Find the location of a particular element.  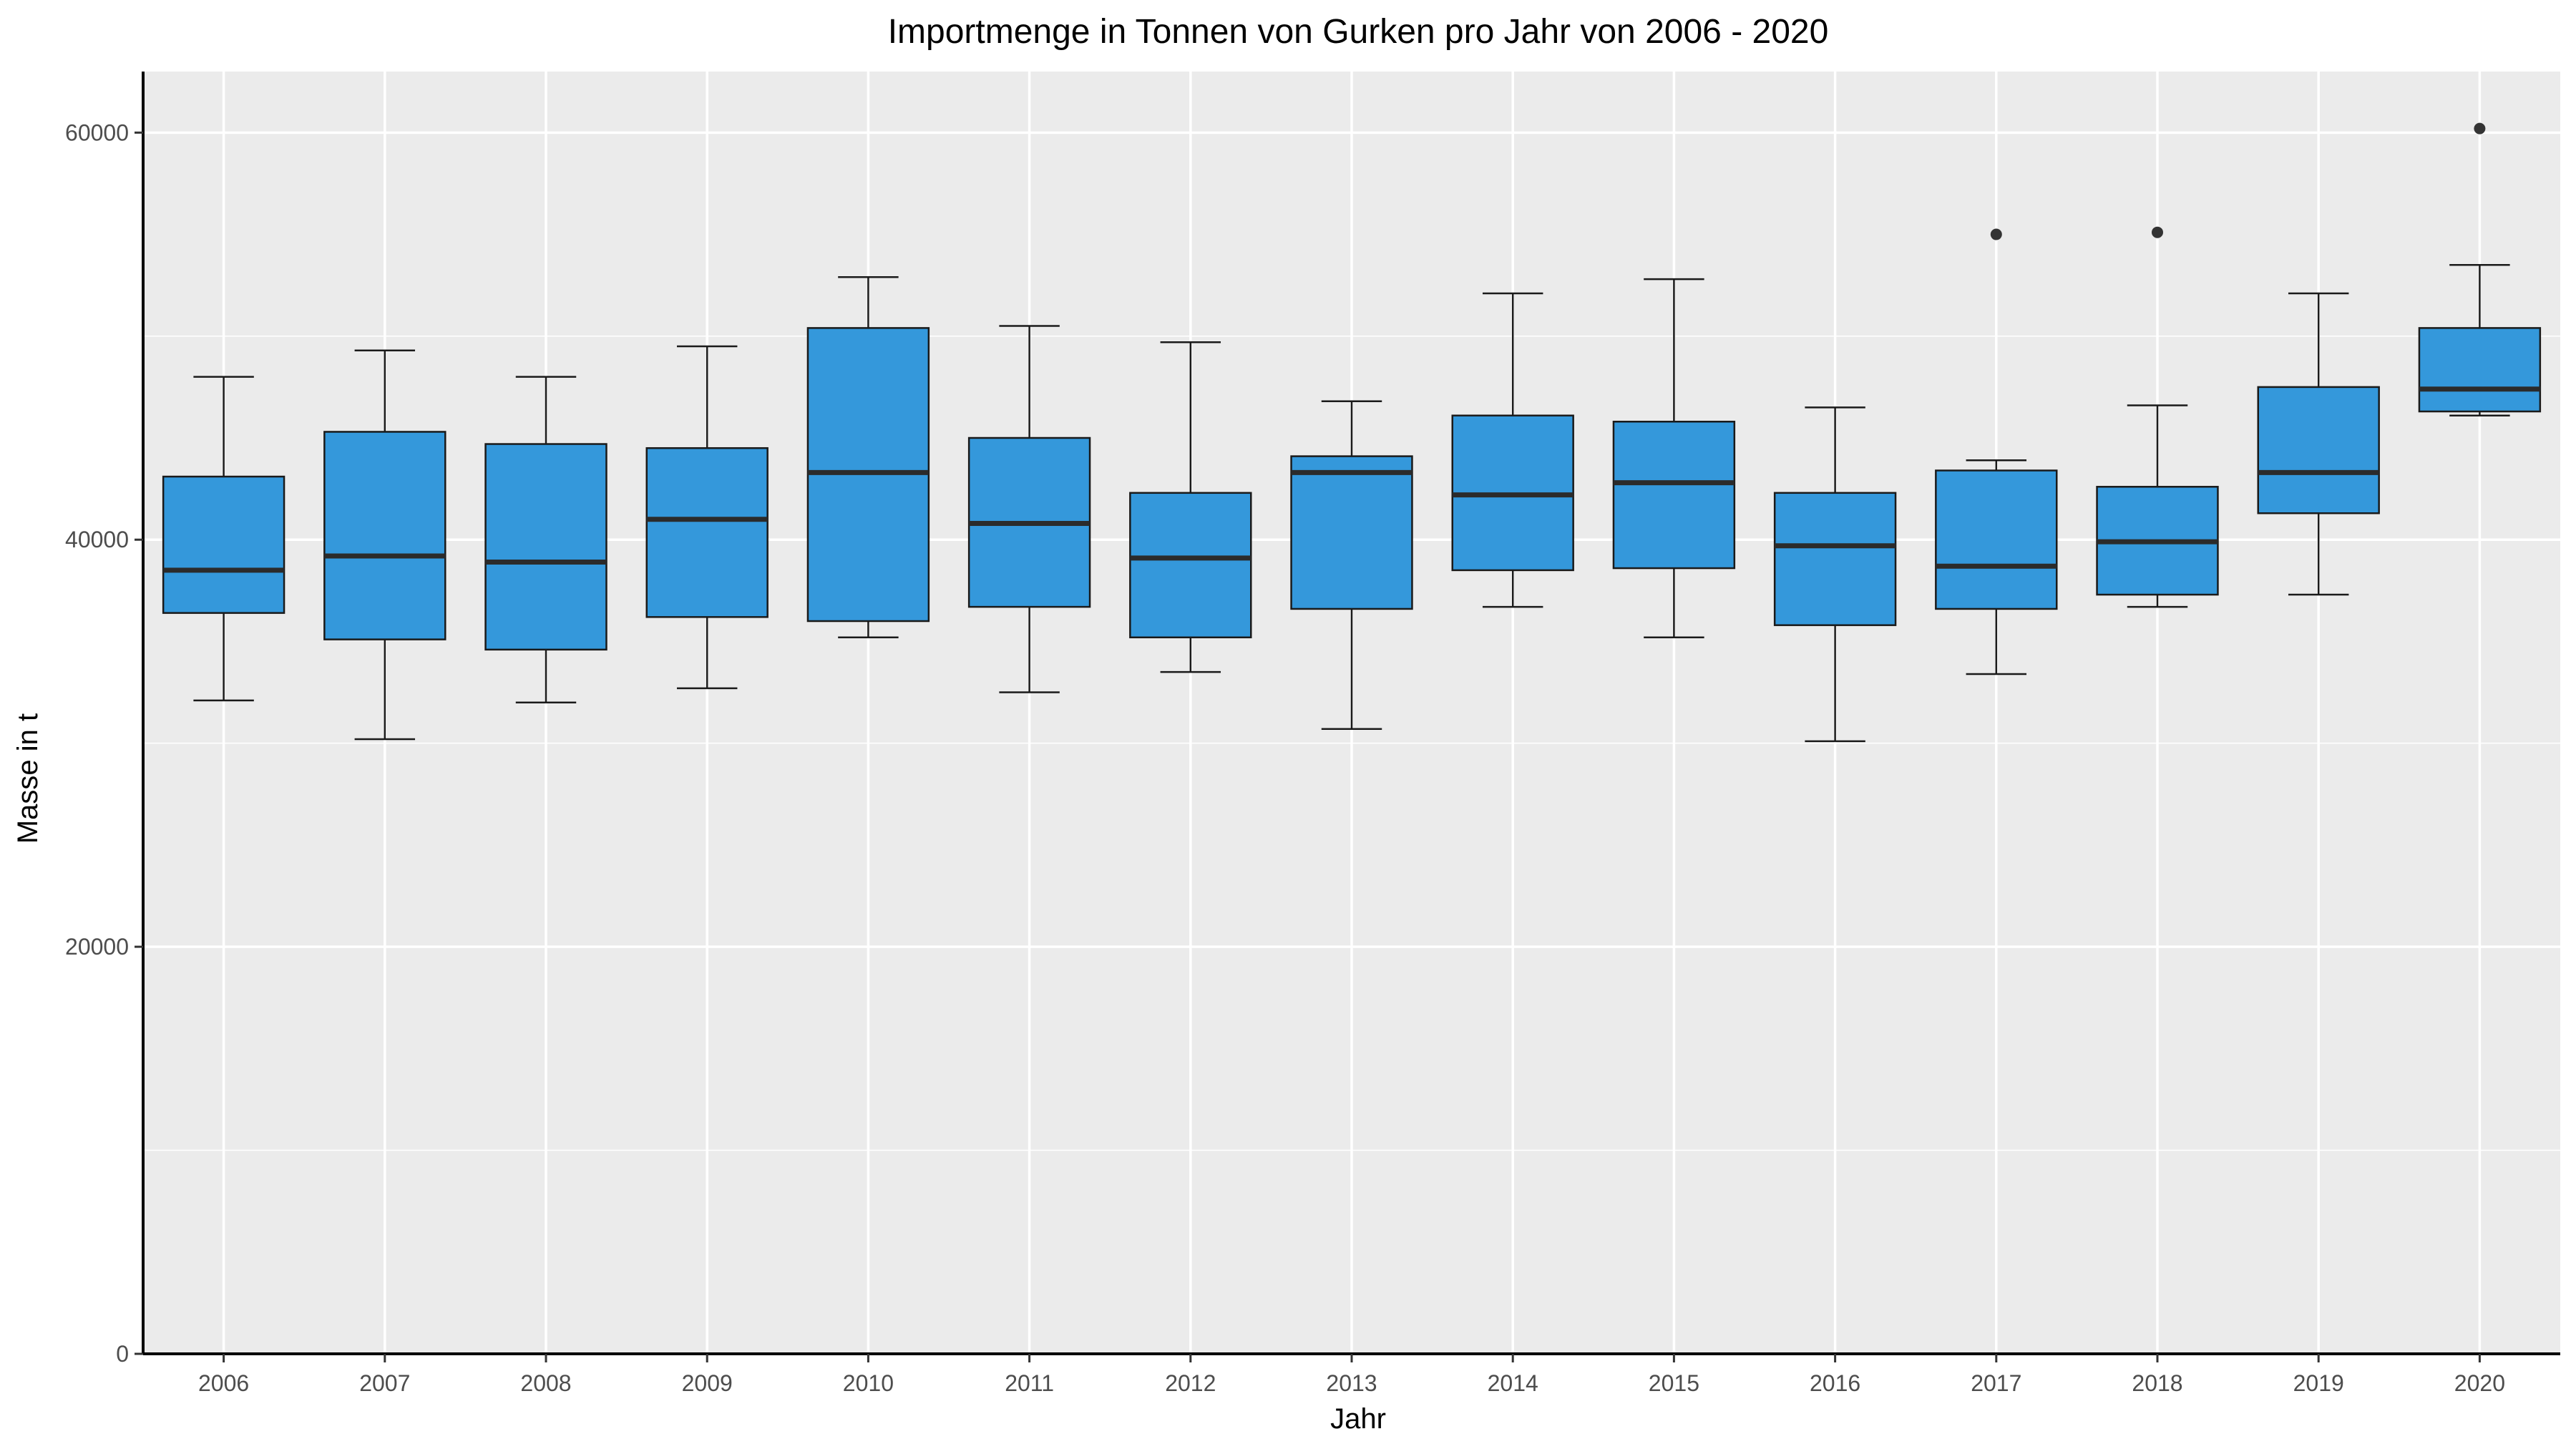

box-2010 is located at coordinates (868, 457).